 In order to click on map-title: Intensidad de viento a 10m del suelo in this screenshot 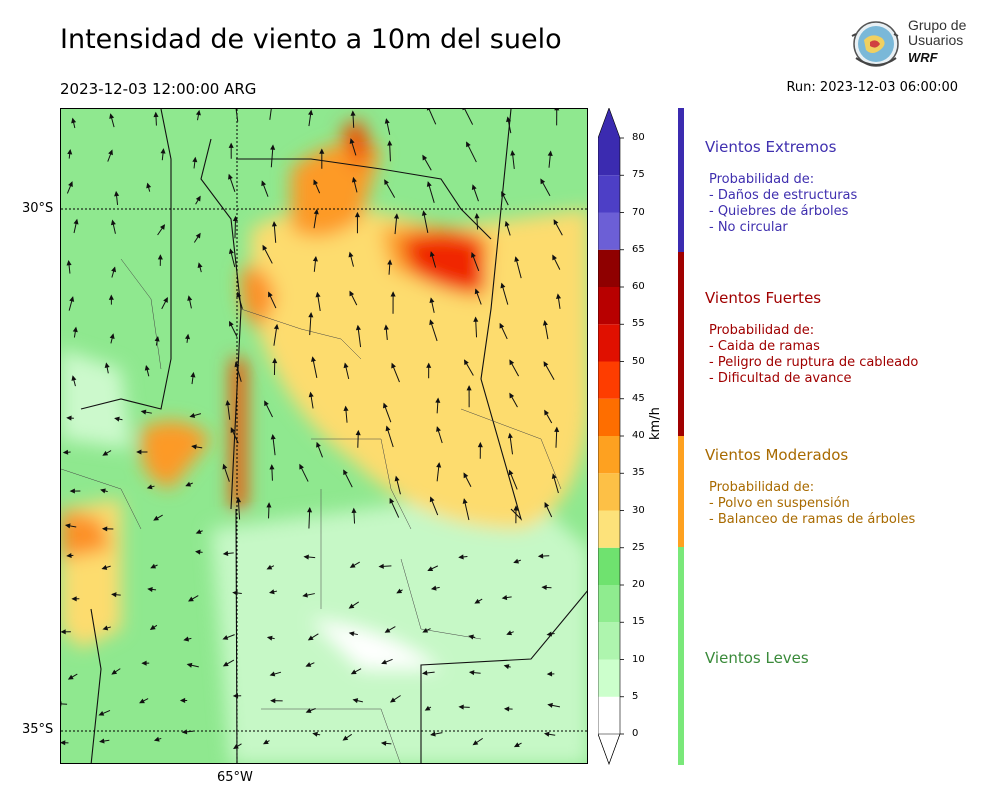, I will do `click(311, 39)`.